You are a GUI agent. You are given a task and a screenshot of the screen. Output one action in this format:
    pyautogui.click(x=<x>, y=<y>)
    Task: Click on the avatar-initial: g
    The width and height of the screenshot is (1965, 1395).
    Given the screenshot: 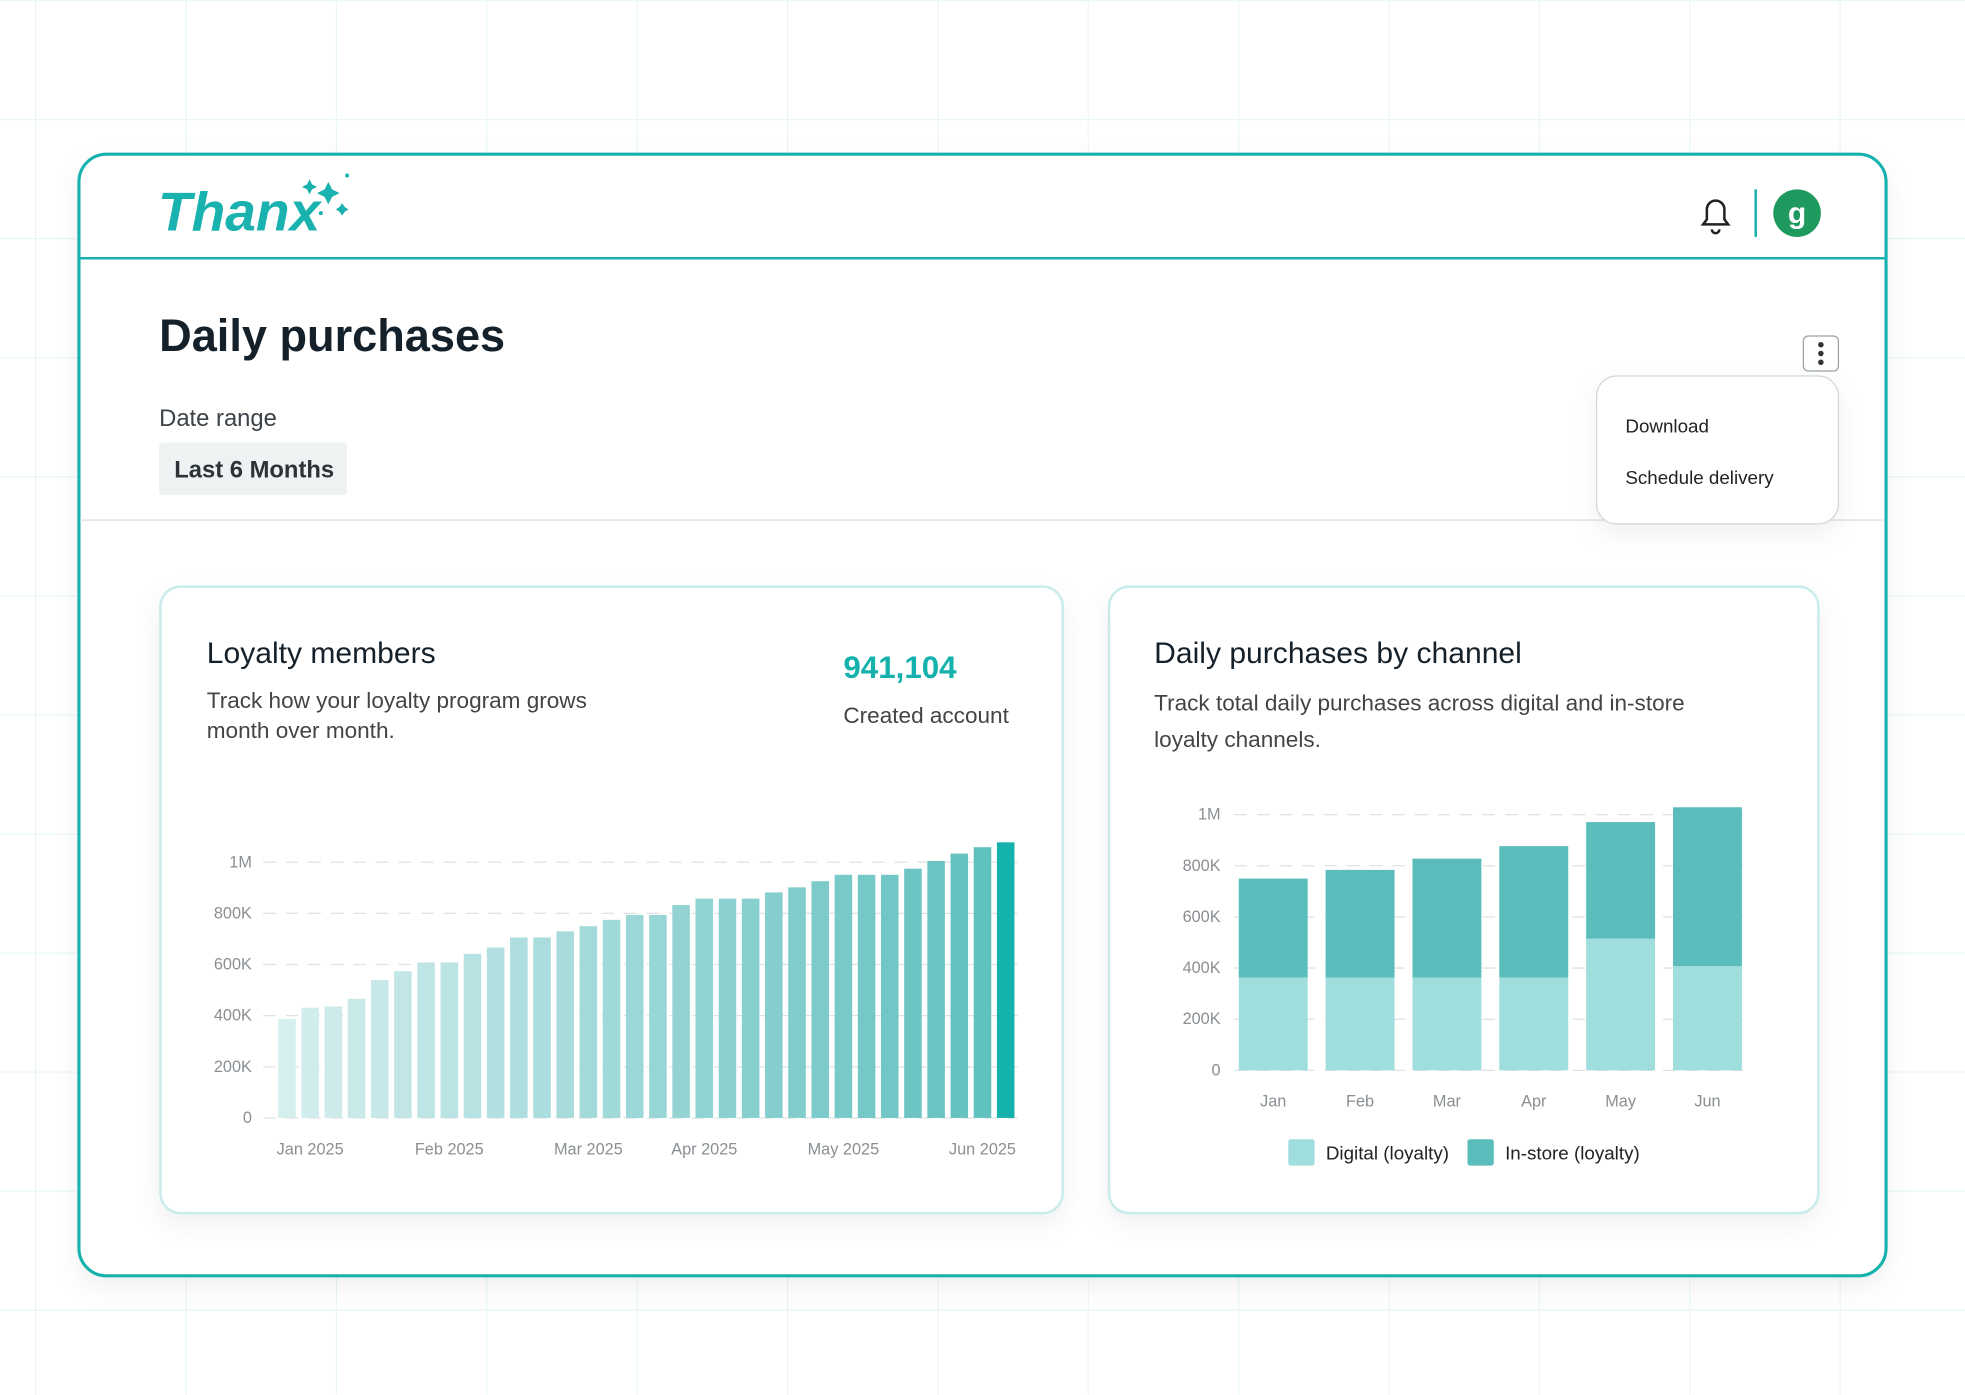 What is the action you would take?
    pyautogui.click(x=1797, y=213)
    